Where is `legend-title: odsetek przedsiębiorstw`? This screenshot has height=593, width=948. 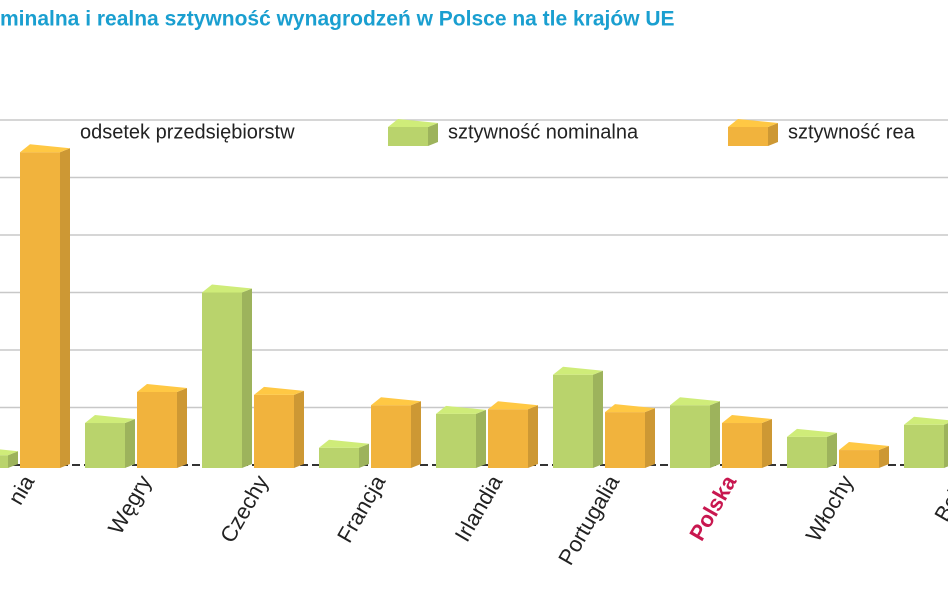
legend-title: odsetek przedsiębiorstw is located at coordinates (187, 132).